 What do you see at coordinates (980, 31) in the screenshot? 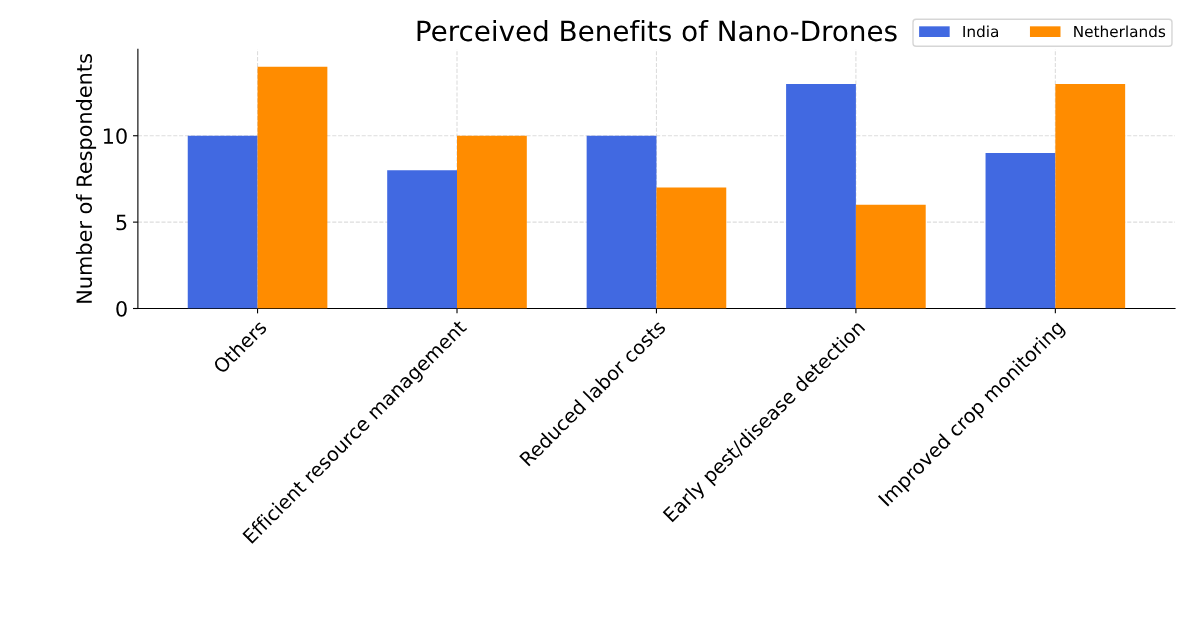
I see `legend-label: India` at bounding box center [980, 31].